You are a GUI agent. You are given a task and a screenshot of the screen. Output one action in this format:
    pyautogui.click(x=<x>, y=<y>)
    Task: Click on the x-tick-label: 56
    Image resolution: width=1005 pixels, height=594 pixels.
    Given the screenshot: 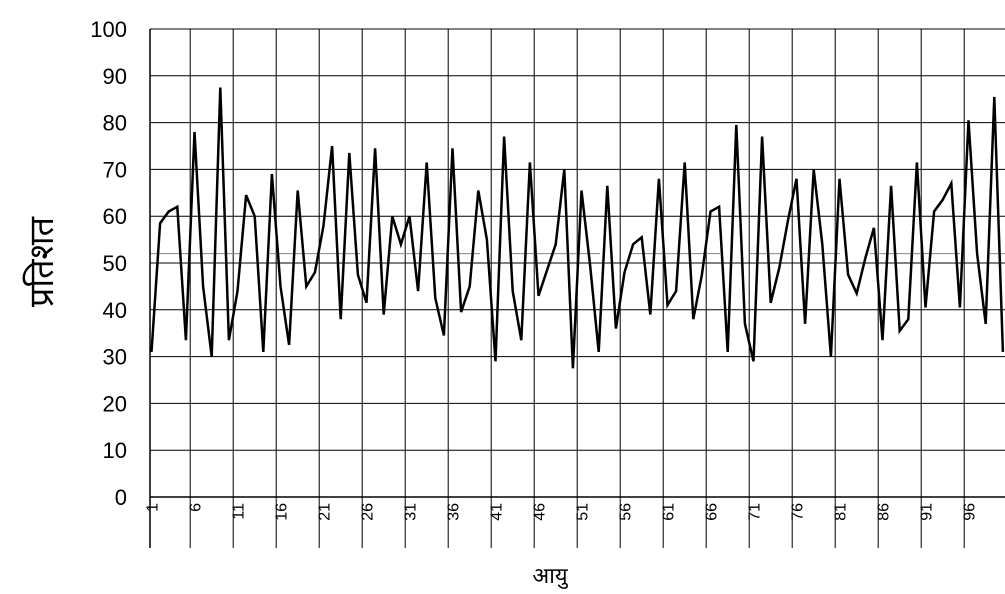 What is the action you would take?
    pyautogui.click(x=626, y=512)
    